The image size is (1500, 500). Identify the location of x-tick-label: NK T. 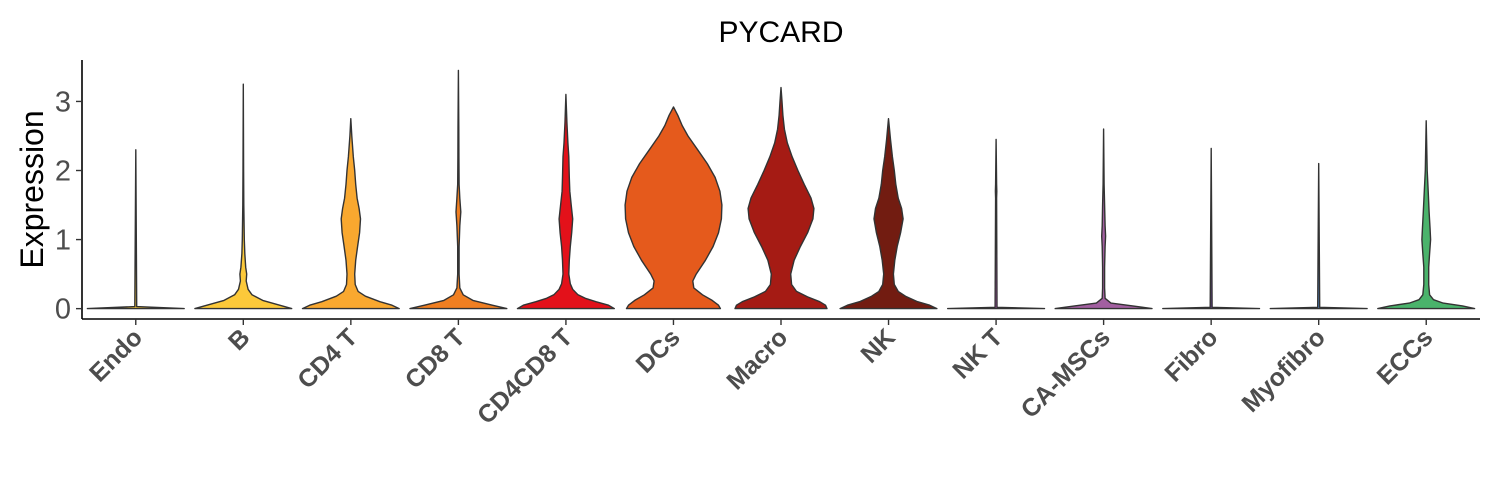
(977, 353).